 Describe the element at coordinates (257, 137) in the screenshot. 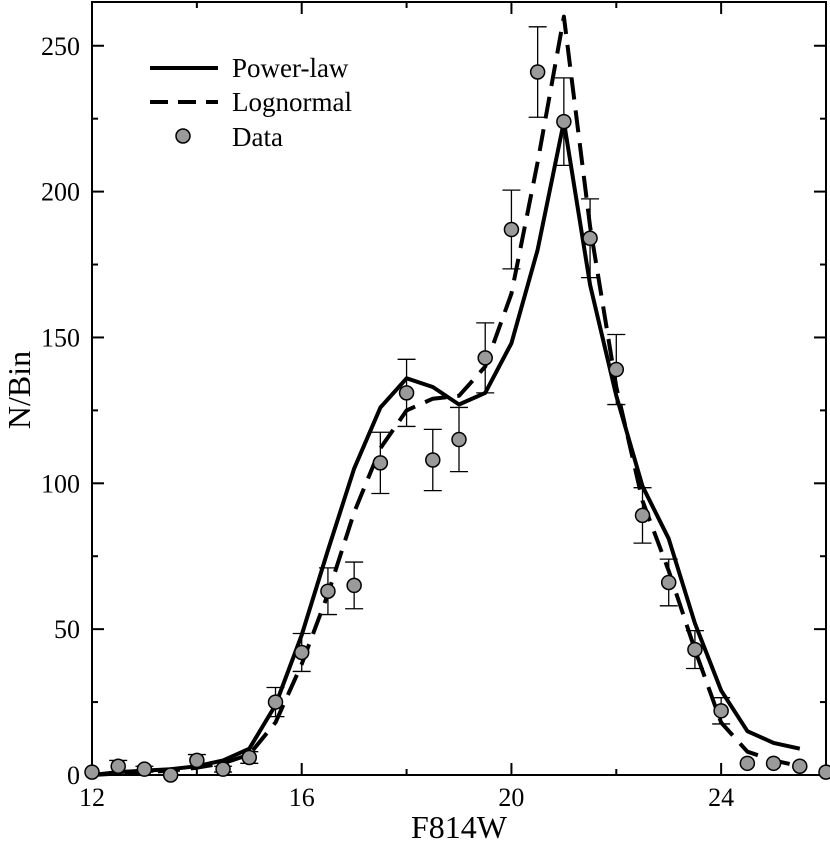

I see `legend-label-data: Data` at that location.